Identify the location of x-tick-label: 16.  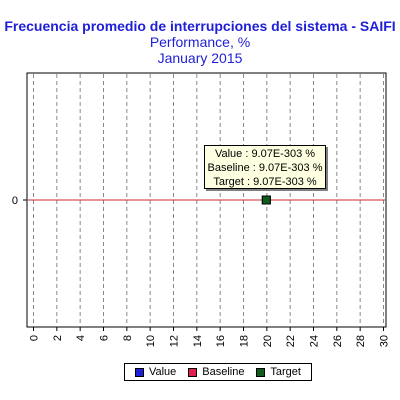
(221, 341).